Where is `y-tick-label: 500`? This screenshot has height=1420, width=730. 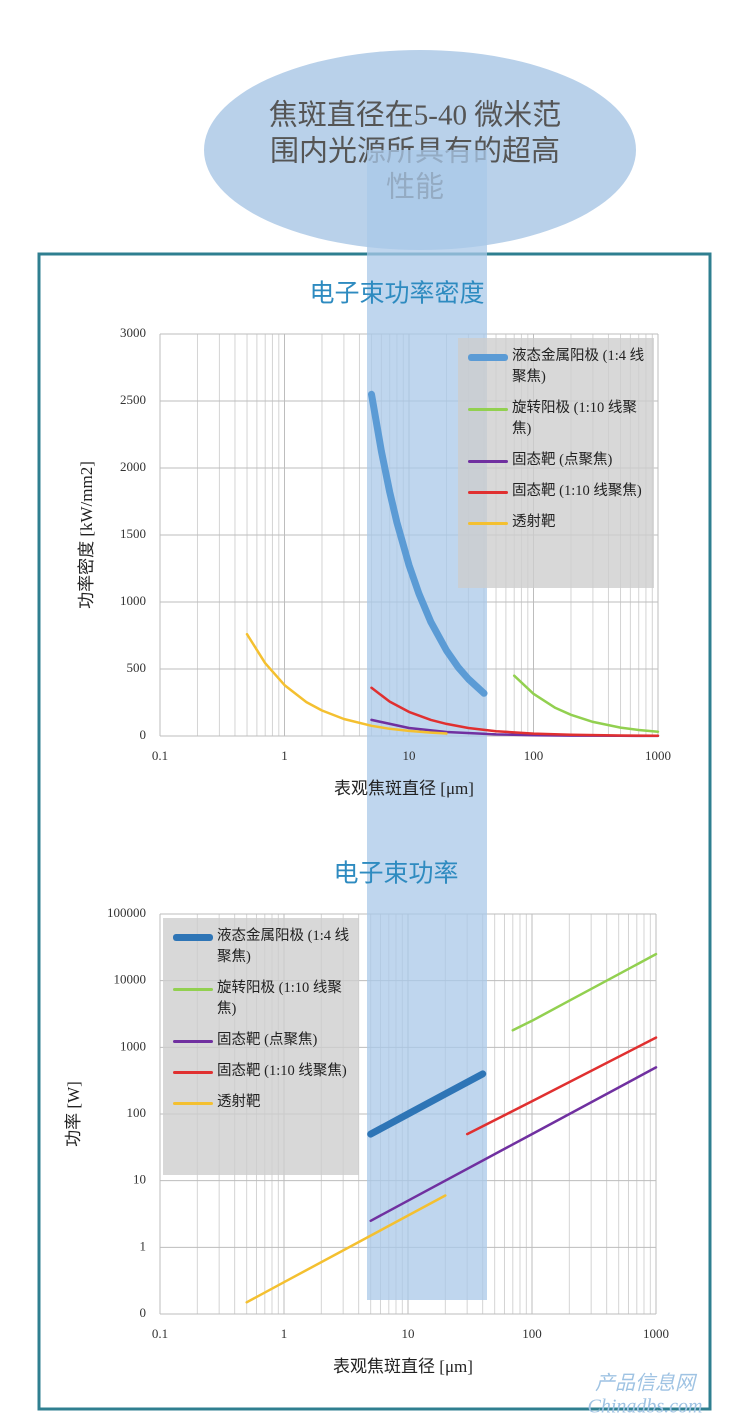
y-tick-label: 500 is located at coordinates (137, 667).